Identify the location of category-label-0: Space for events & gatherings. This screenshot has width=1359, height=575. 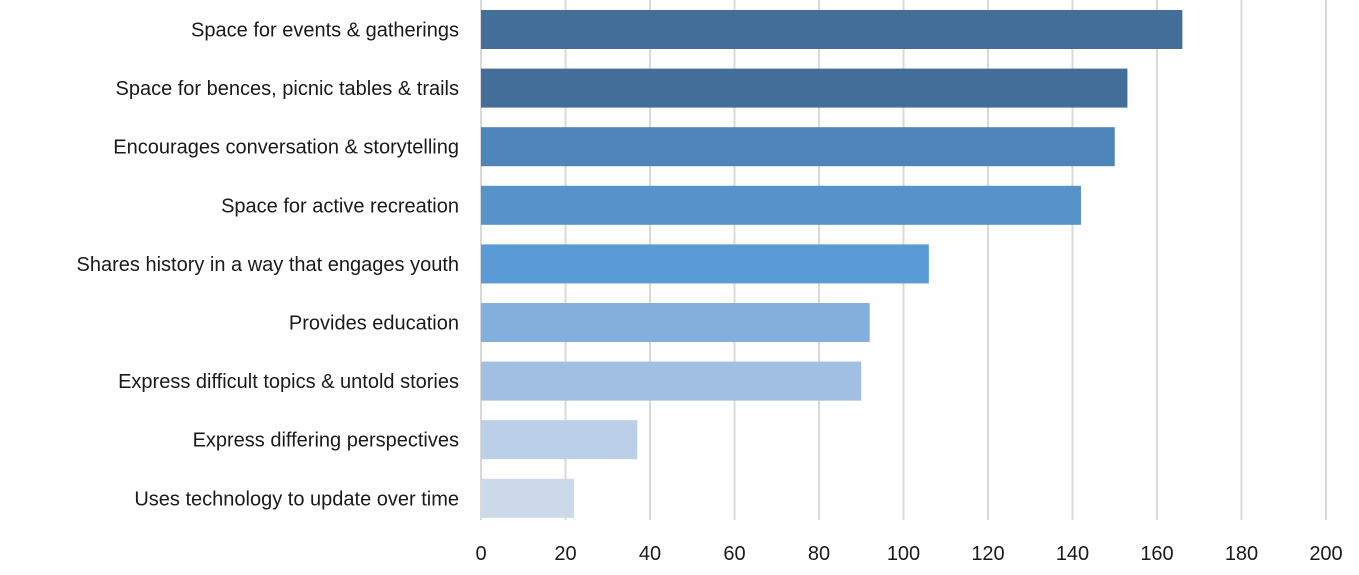
(325, 31).